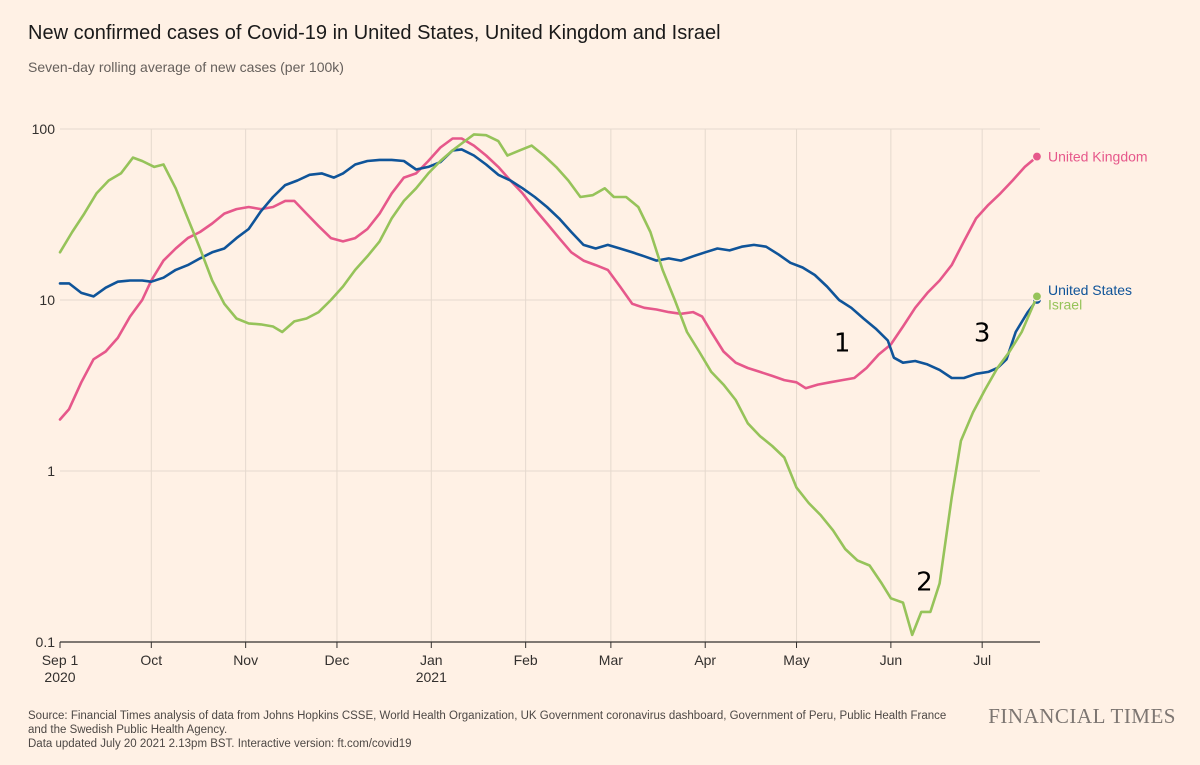 This screenshot has width=1200, height=765. What do you see at coordinates (431, 660) in the screenshot?
I see `x-tick-label: Jan` at bounding box center [431, 660].